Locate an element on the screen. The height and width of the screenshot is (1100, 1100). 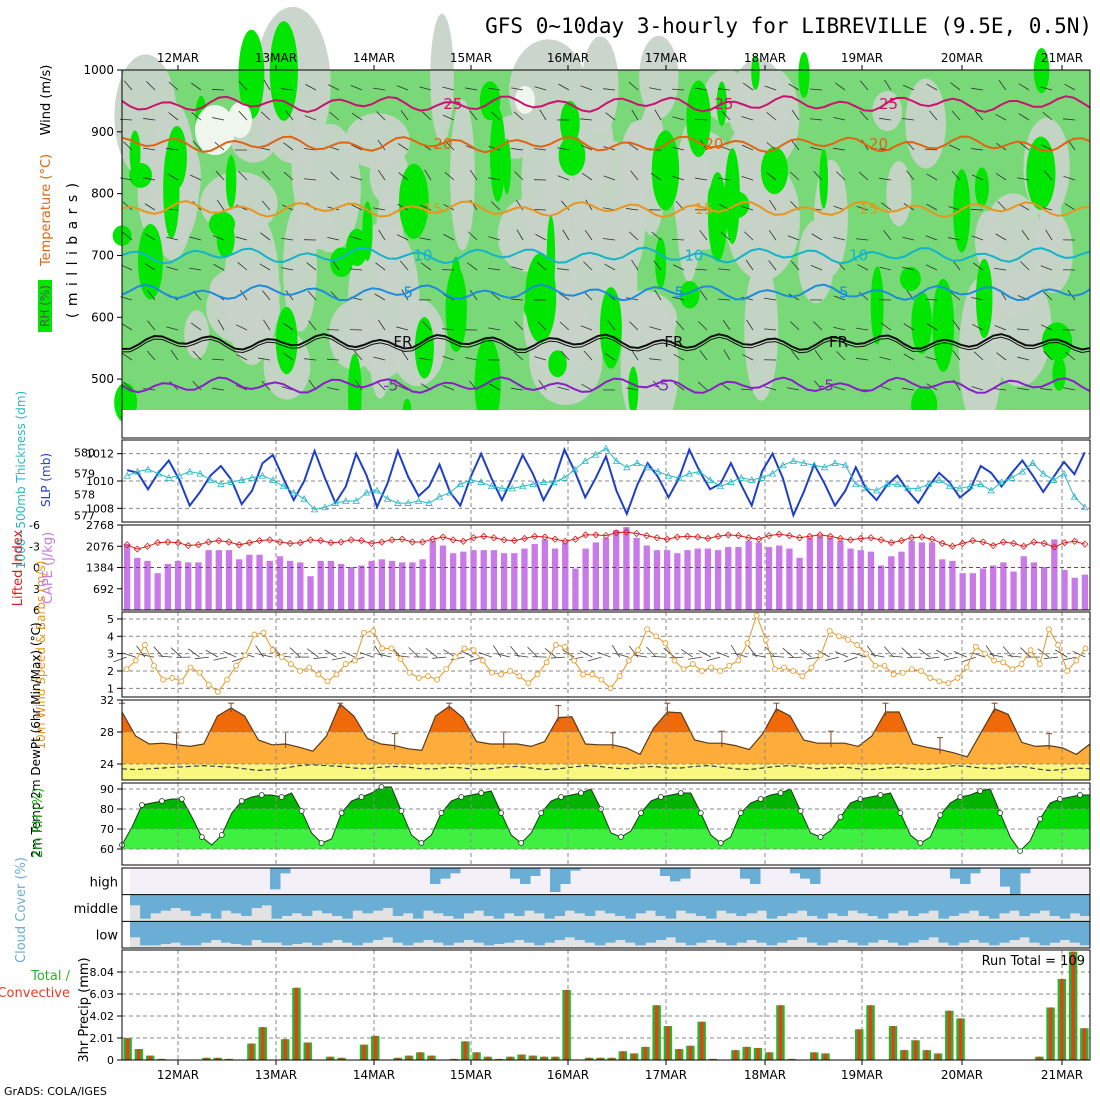
rh-dry-patch is located at coordinates (462, 175).